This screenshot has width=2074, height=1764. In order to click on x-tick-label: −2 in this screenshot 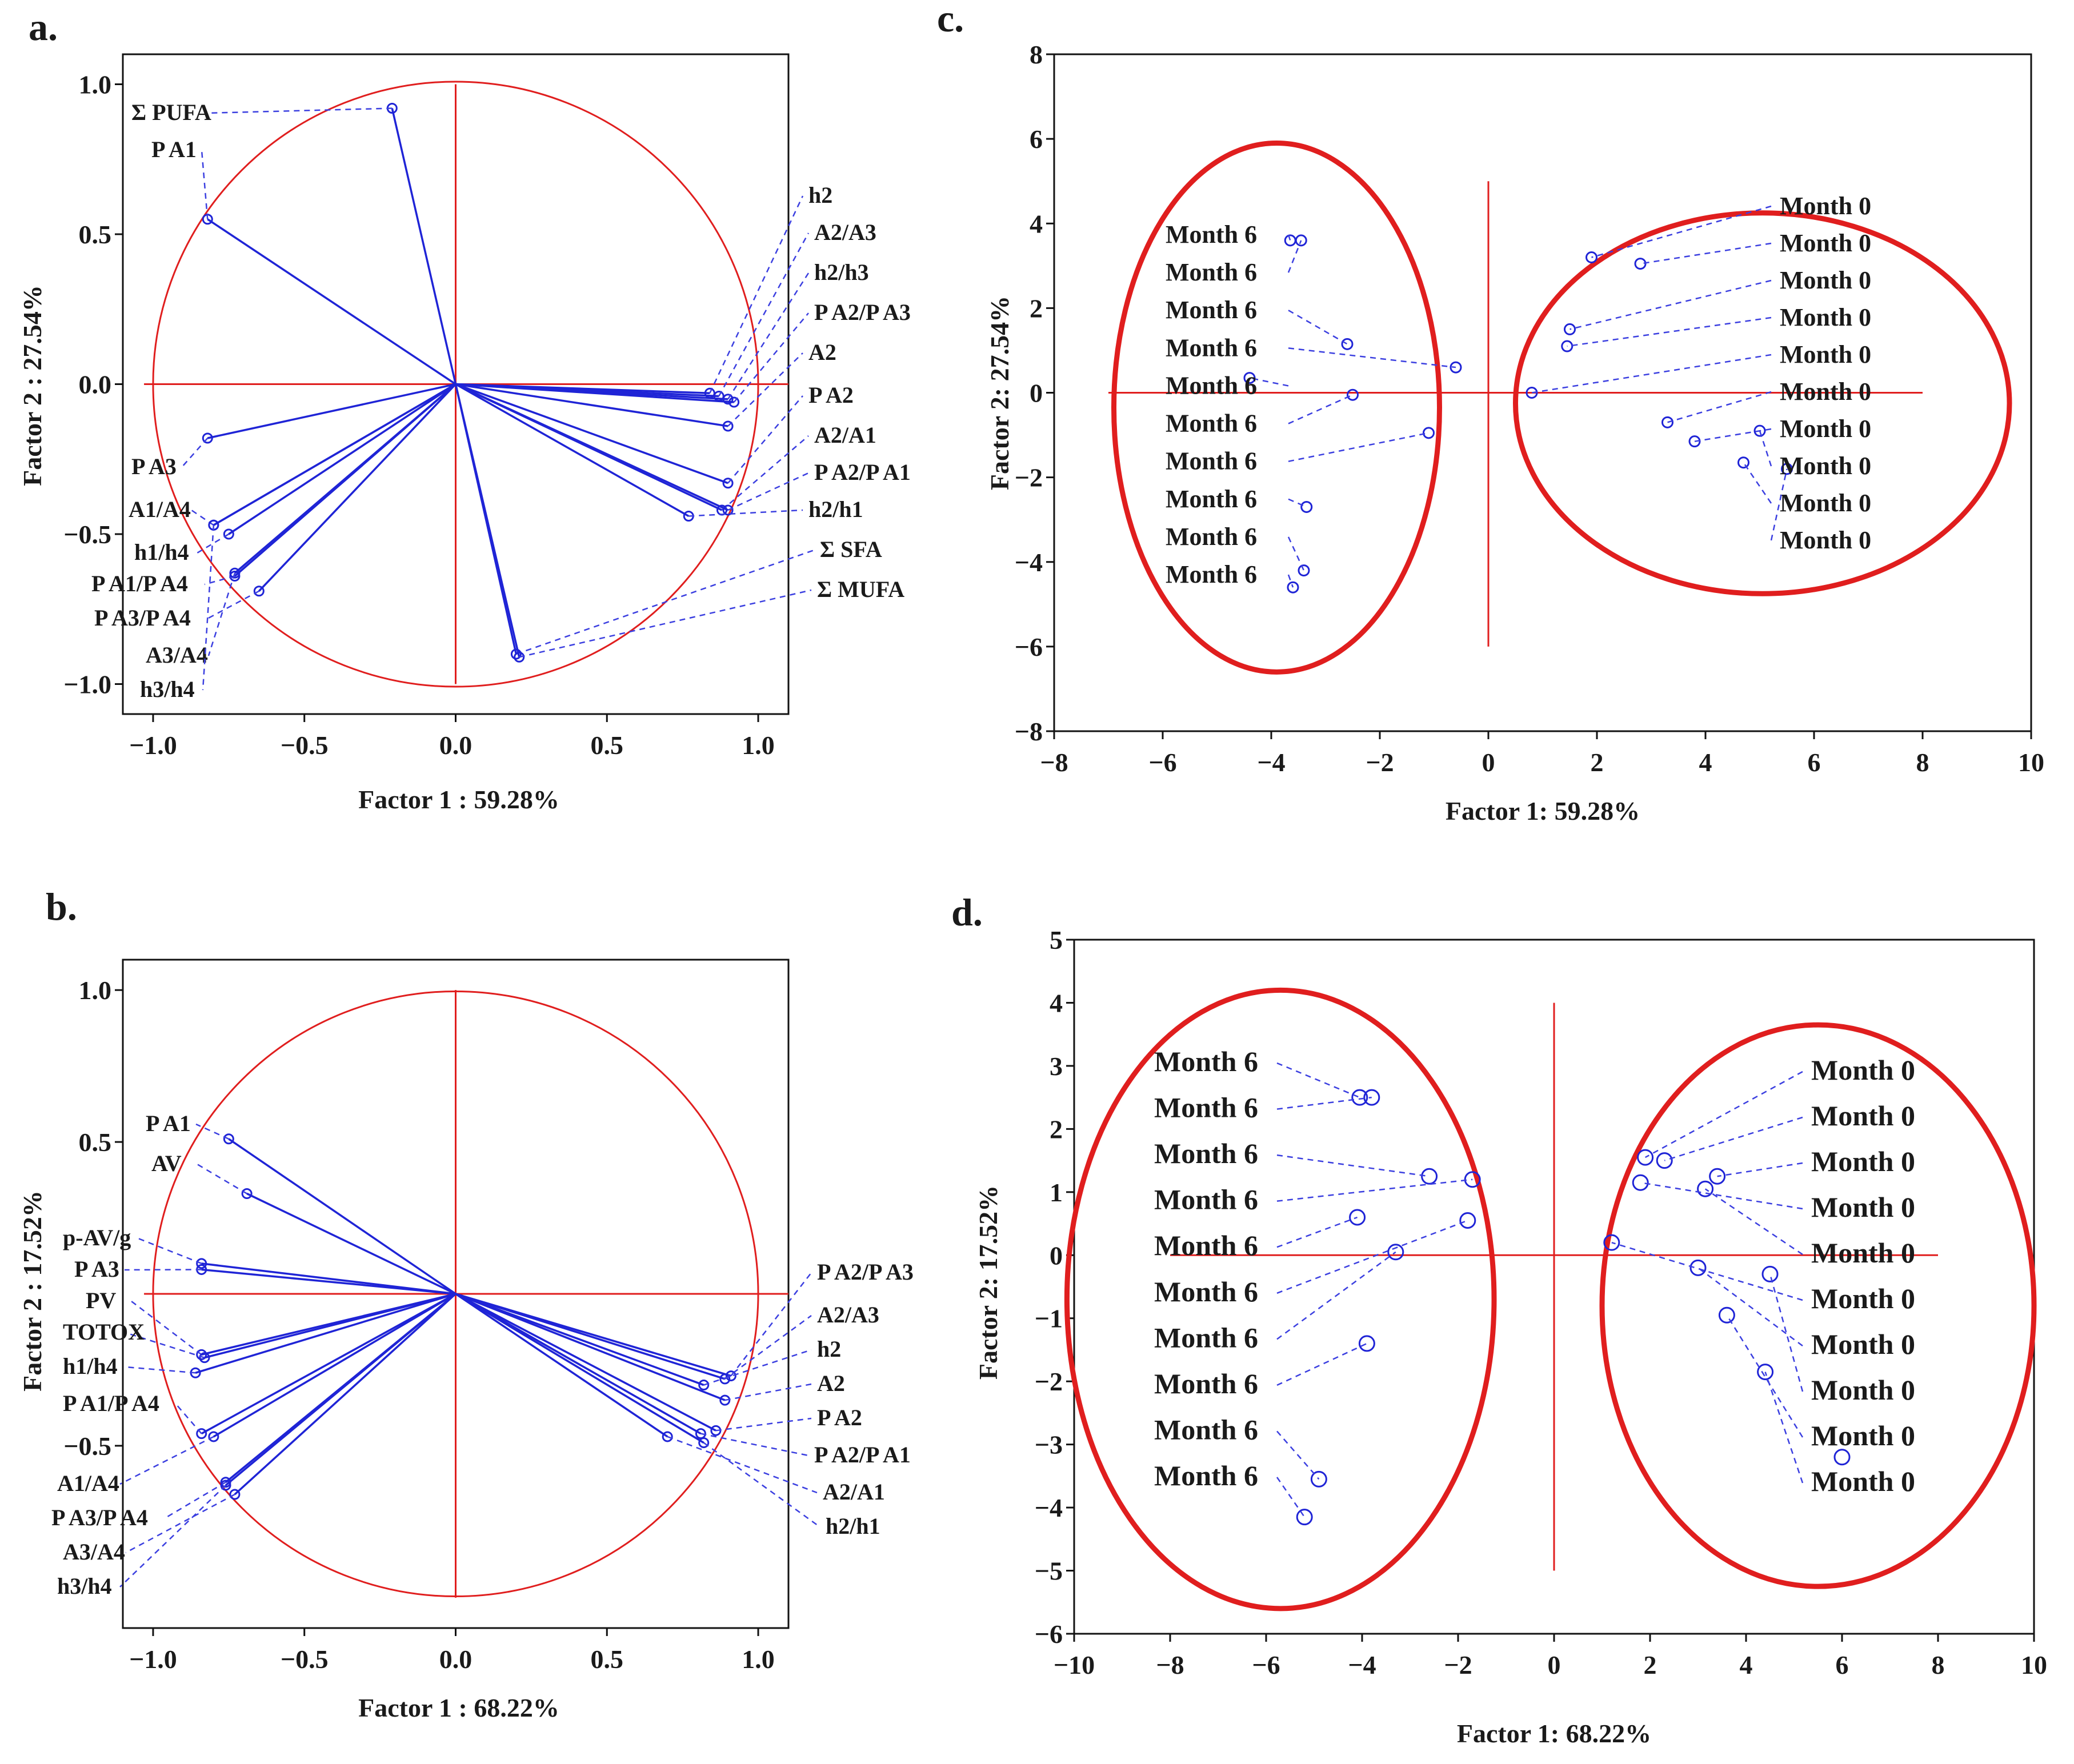, I will do `click(1380, 763)`.